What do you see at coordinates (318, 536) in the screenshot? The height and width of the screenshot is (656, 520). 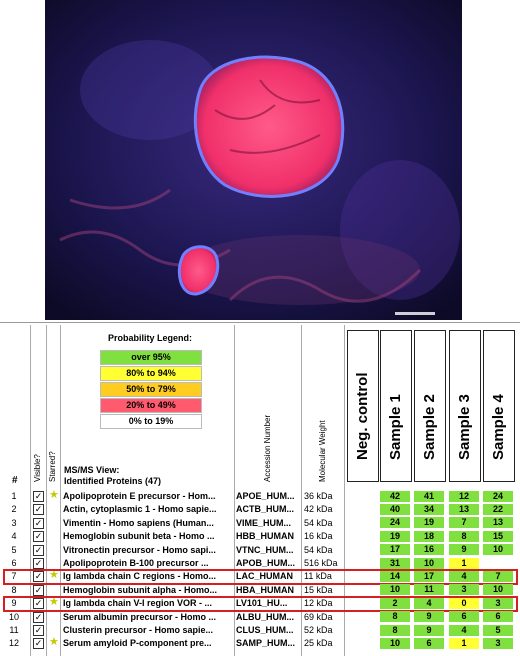 I see `molecular-weight: 16 kDa` at bounding box center [318, 536].